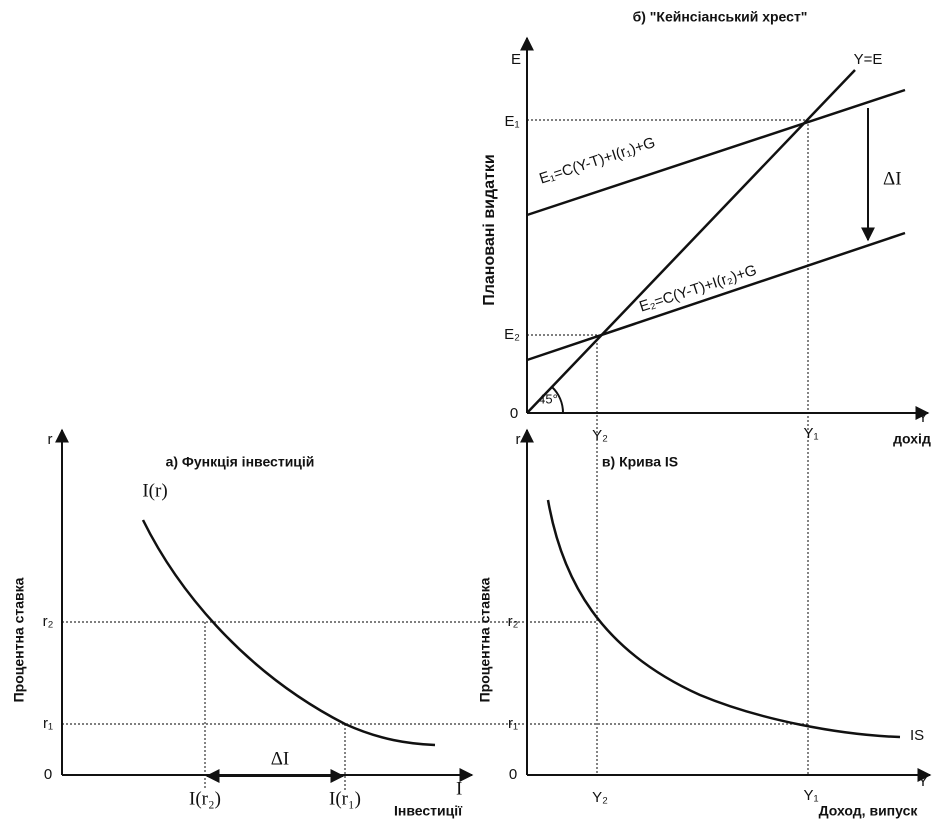 Image resolution: width=940 pixels, height=823 pixels. I want to click on axis-caption: Інвестиції, so click(428, 811).